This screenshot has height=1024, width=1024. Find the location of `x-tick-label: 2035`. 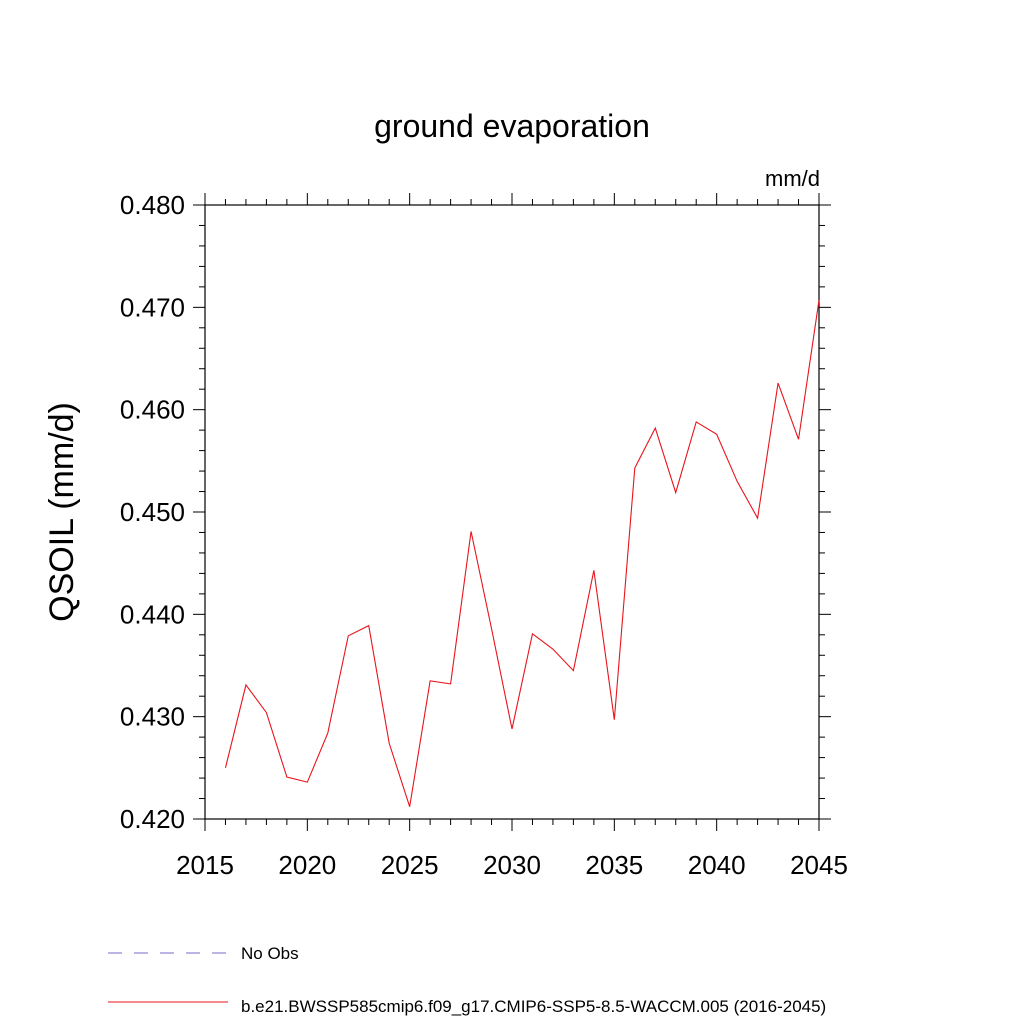

x-tick-label: 2035 is located at coordinates (614, 865).